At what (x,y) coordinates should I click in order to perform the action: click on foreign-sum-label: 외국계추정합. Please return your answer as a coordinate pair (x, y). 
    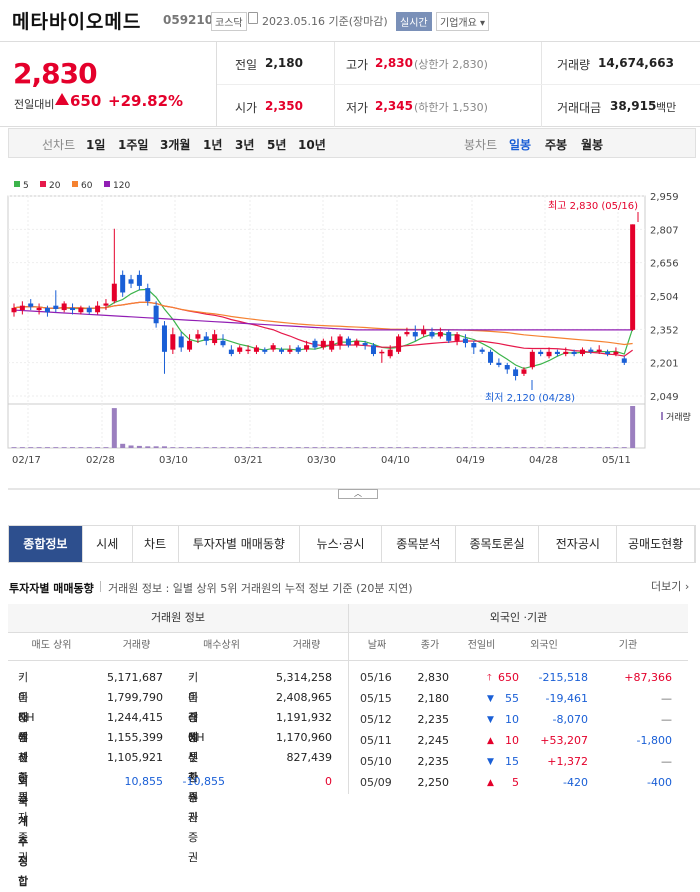
    Looking at the image, I should click on (23, 831).